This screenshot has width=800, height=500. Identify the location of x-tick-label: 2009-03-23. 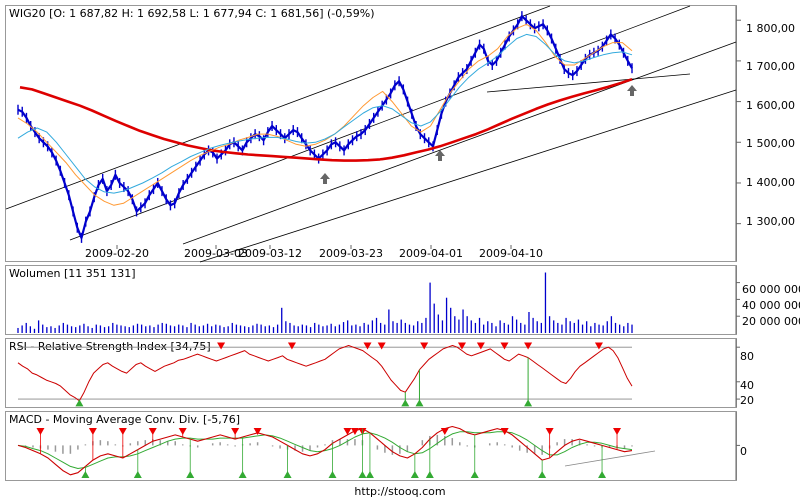
(351, 253).